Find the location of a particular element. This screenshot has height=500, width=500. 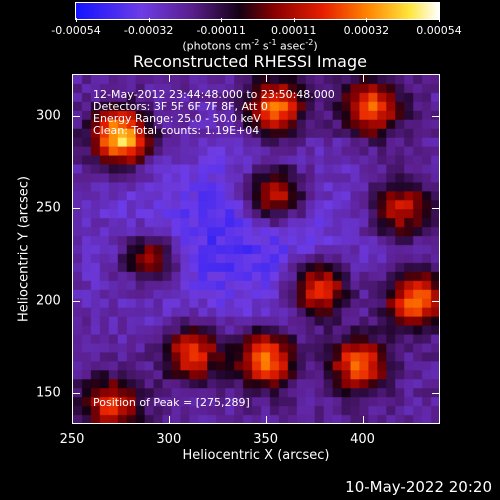

plot-title: Reconstructed RHESSI Image is located at coordinates (250, 61).